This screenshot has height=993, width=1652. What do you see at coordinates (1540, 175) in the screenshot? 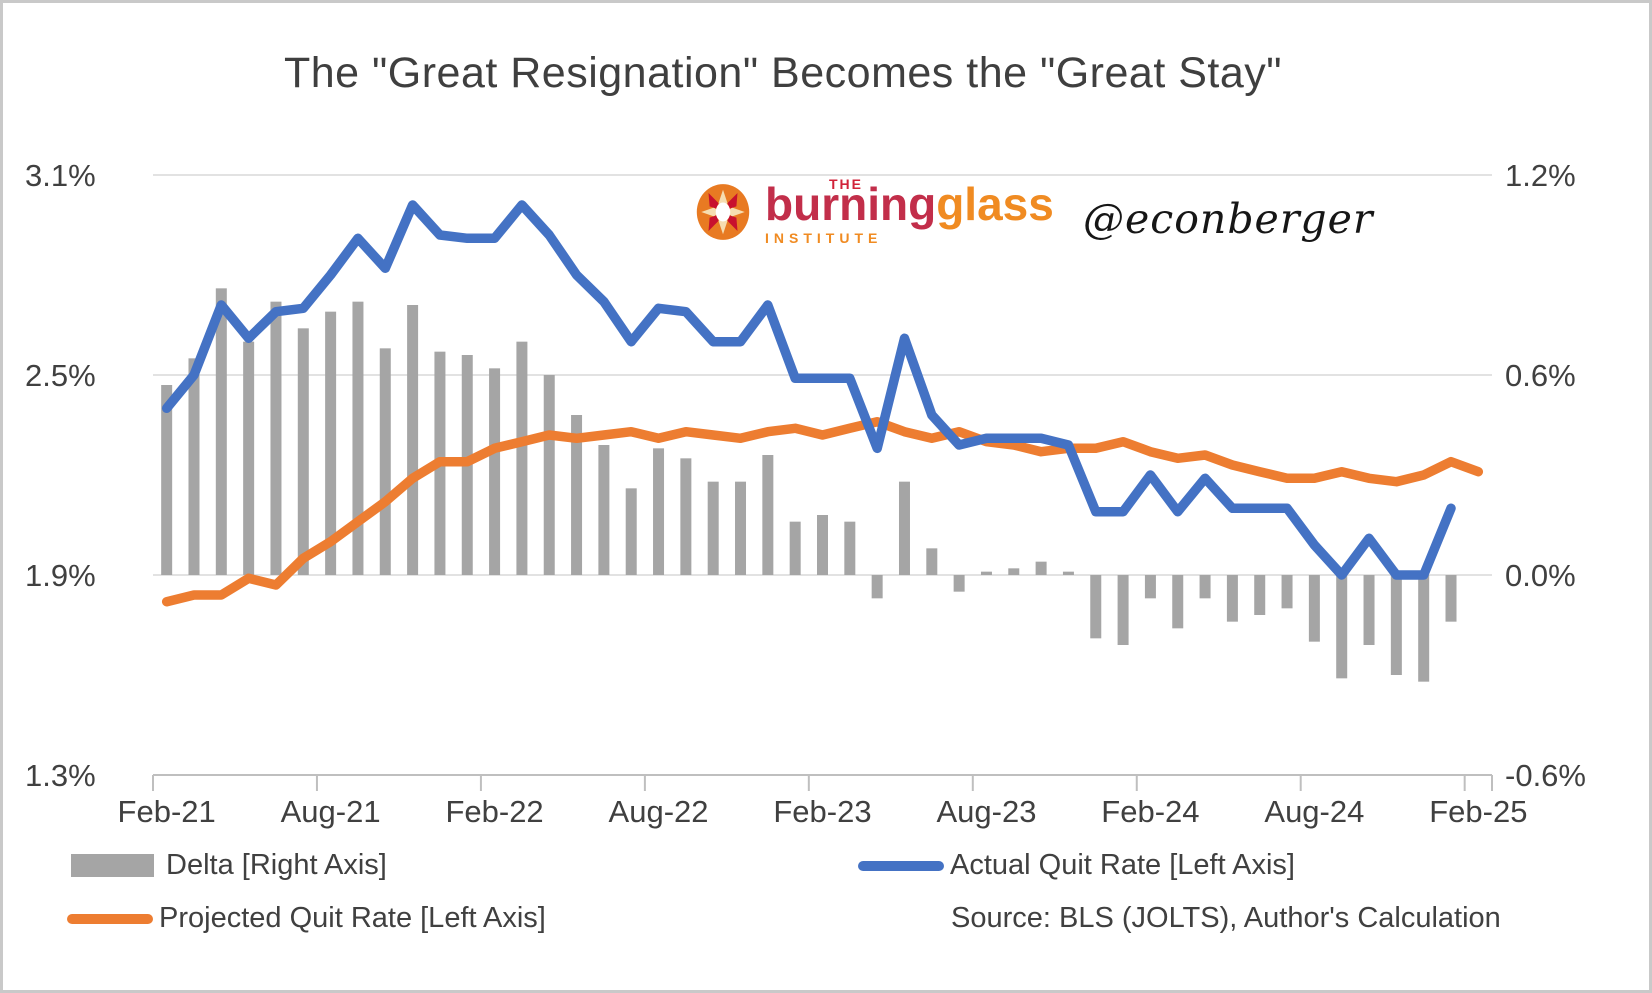
I see `svg-text: 1.2%` at bounding box center [1540, 175].